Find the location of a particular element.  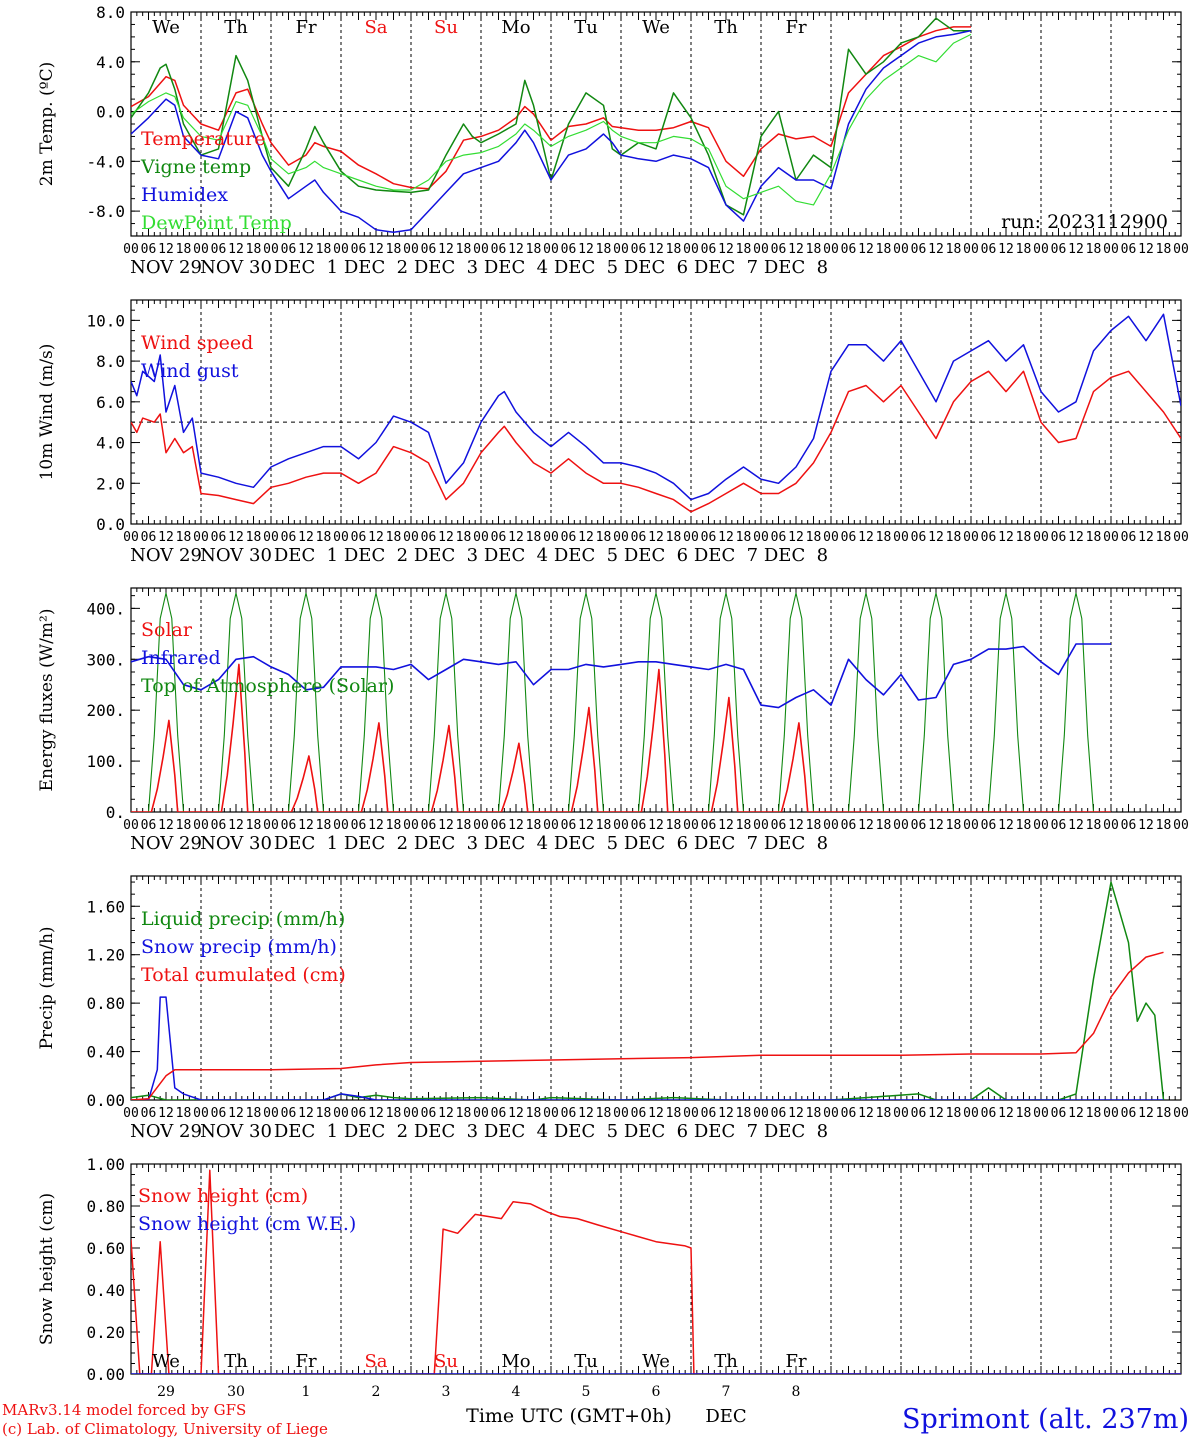

legend-entry: Vigne temp is located at coordinates (195, 167).